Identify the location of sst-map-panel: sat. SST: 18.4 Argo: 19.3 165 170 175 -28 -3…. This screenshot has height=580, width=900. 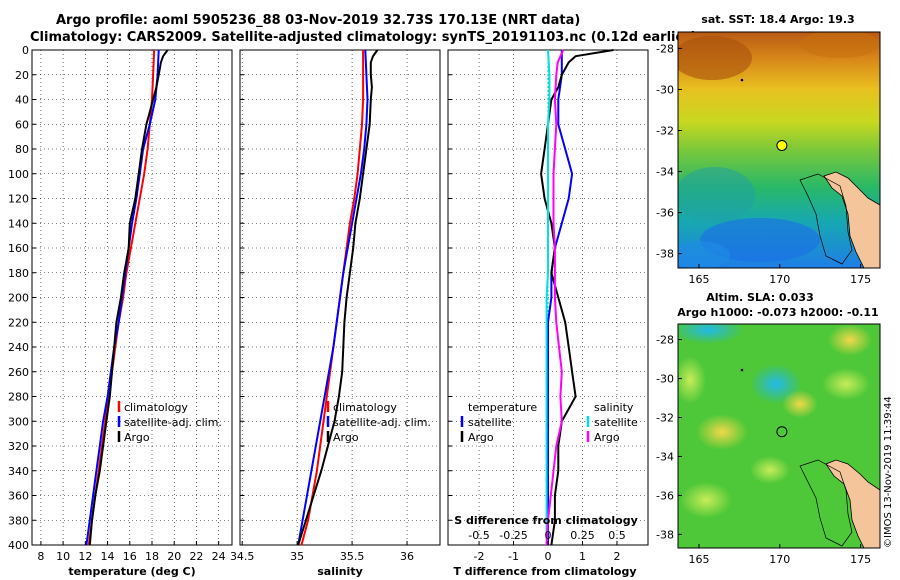
(768, 149).